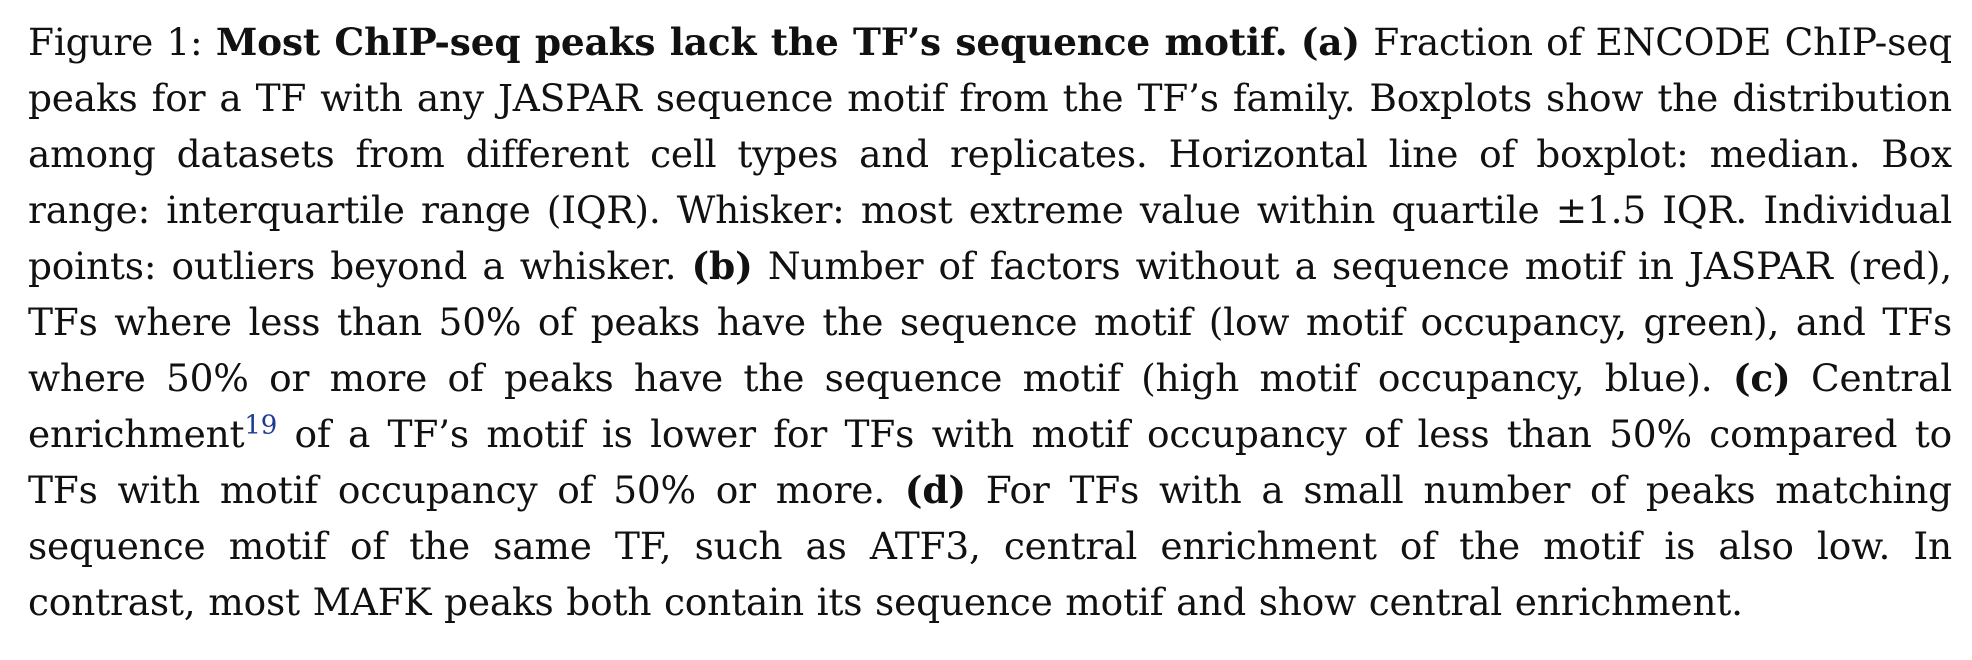 The width and height of the screenshot is (1972, 660). Describe the element at coordinates (1330, 42) in the screenshot. I see `panel-a-tag: (a)` at that location.